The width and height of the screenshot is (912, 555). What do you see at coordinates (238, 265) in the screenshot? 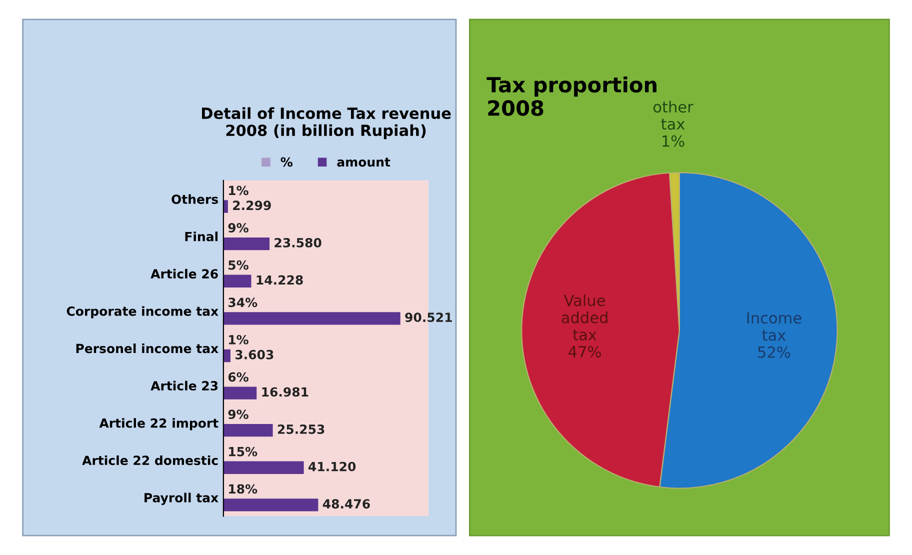
I see `data-label: 5%` at bounding box center [238, 265].